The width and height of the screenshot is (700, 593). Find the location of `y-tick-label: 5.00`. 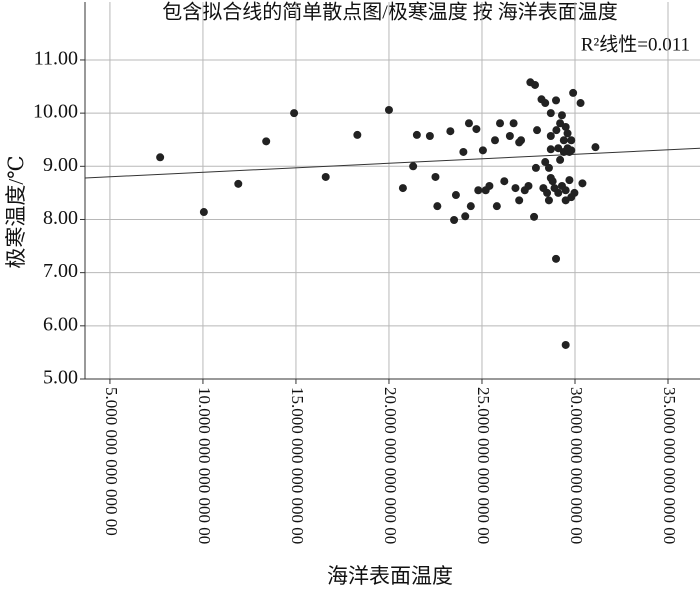

y-tick-label: 5.00 is located at coordinates (60, 378).